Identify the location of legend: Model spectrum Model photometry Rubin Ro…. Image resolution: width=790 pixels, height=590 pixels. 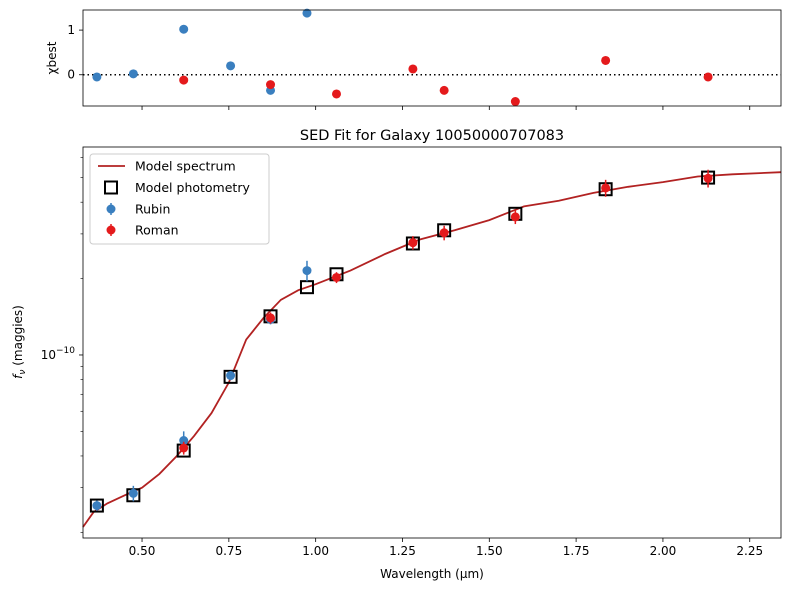
(179, 199).